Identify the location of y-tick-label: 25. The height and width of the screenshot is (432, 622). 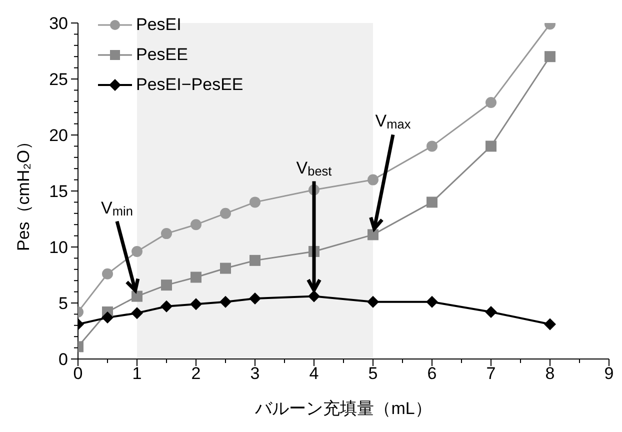
(58, 79).